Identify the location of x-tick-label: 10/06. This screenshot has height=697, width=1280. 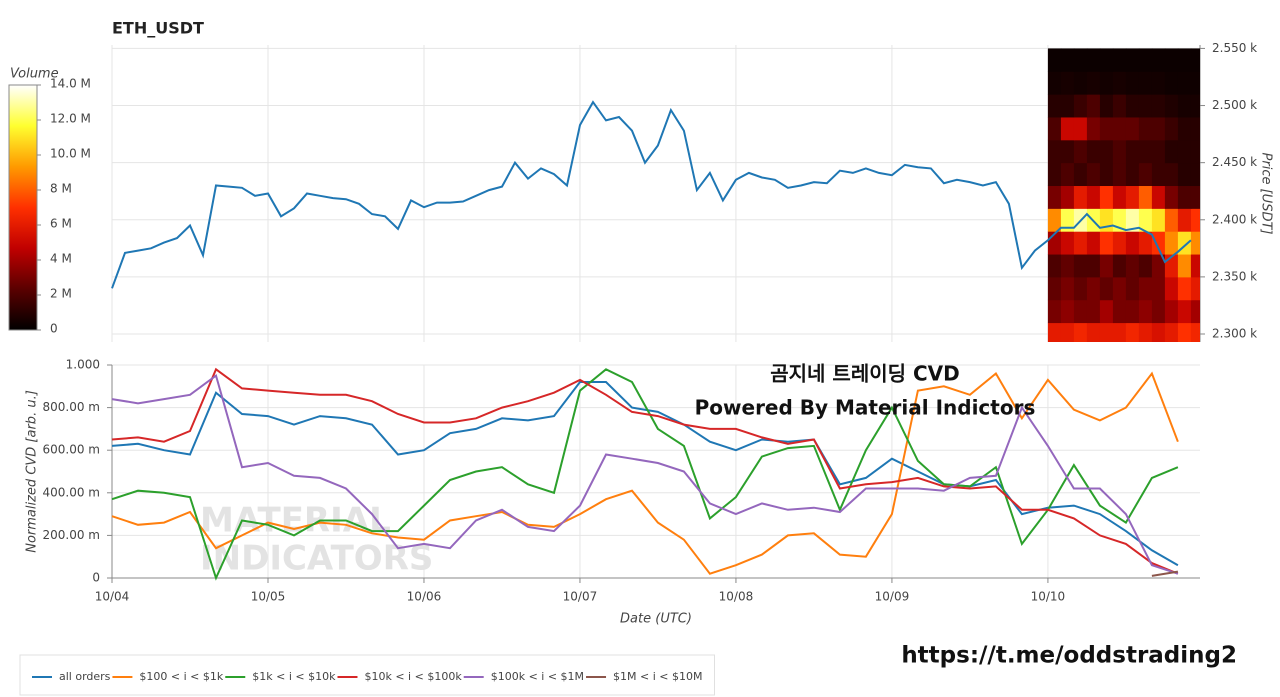
(424, 597).